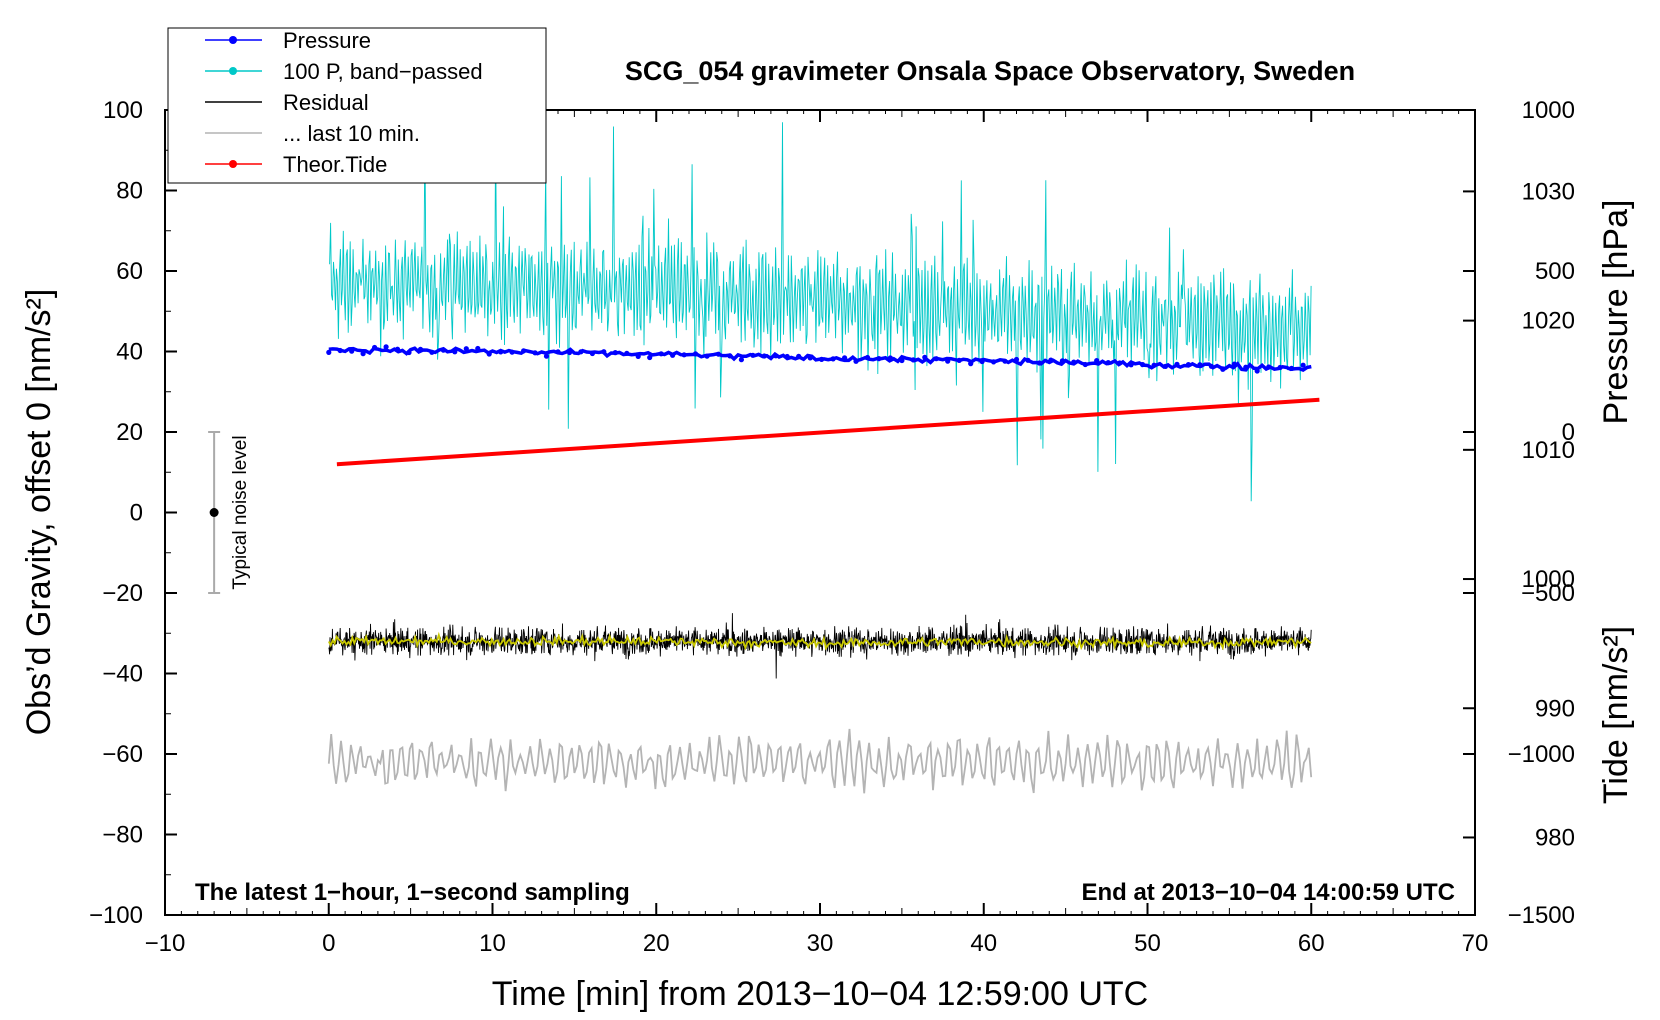 The width and height of the screenshot is (1660, 1020). What do you see at coordinates (1555, 708) in the screenshot?
I see `pressure-tick-label: 990` at bounding box center [1555, 708].